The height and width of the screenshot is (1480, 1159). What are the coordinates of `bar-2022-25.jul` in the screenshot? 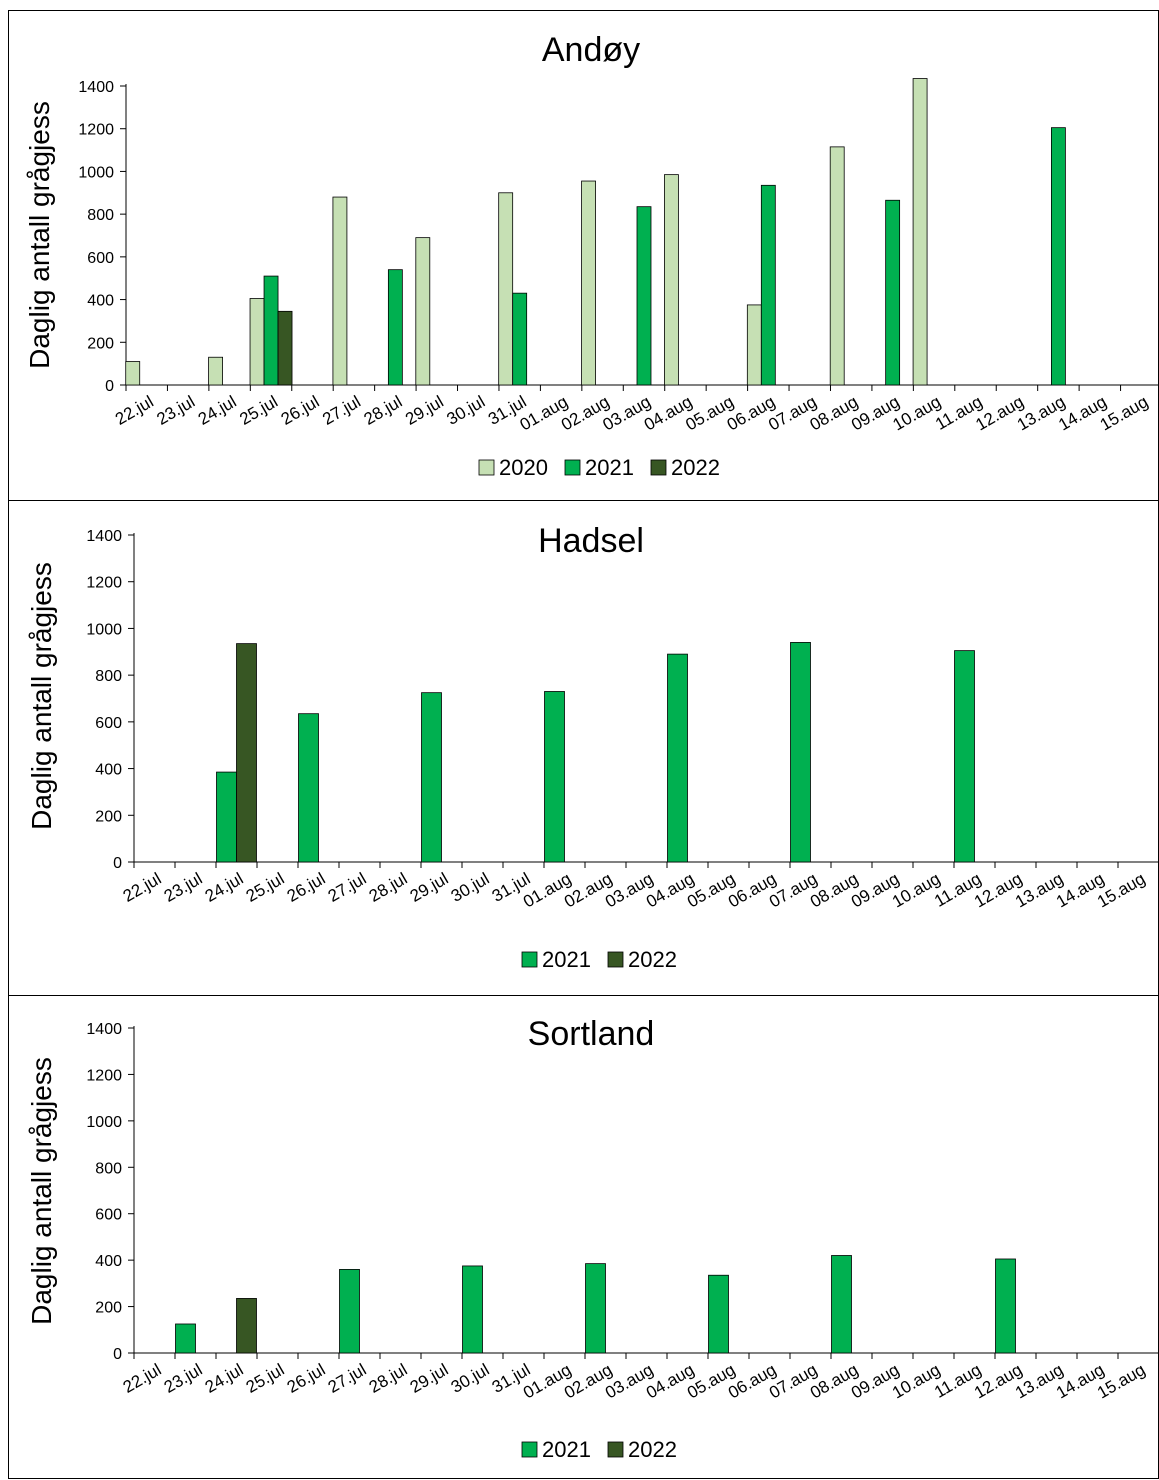 It's located at (285, 348).